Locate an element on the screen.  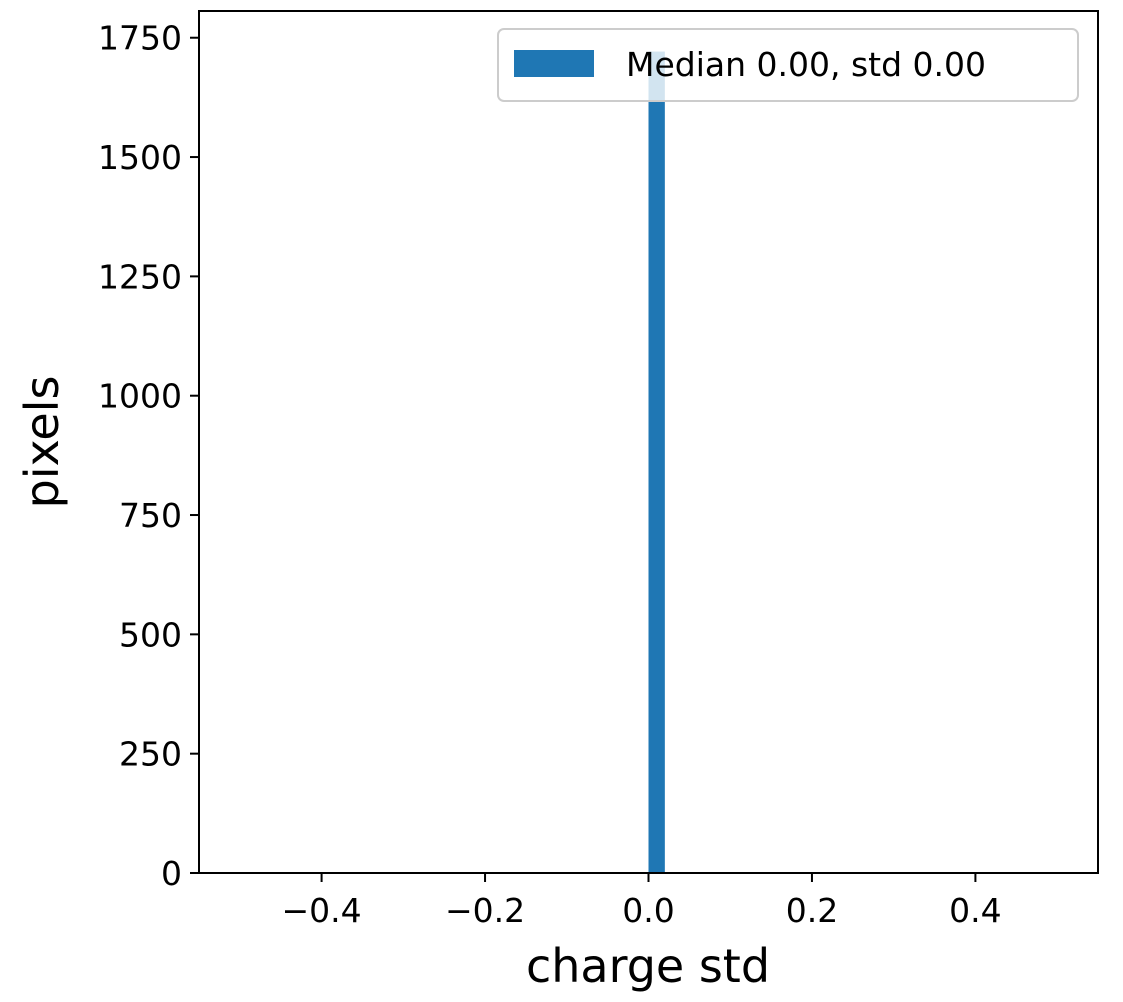
y-axis-ticks: 0 250 500 750 1000 1250 1500 1750 is located at coordinates (148, 456).